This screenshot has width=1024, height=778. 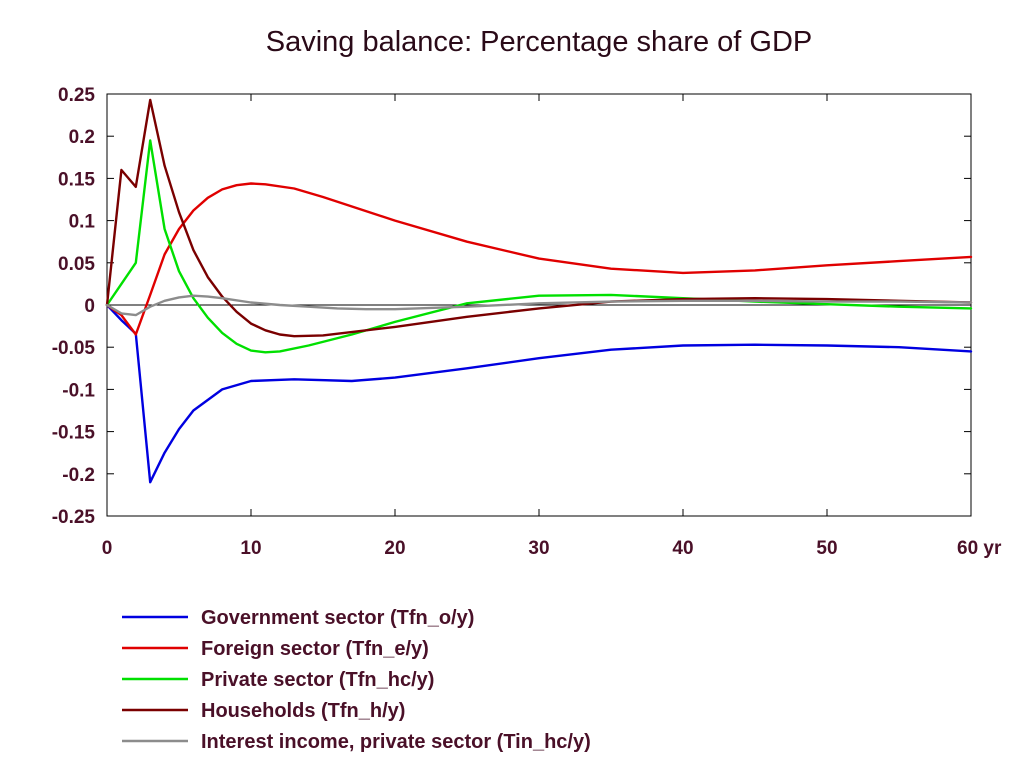 What do you see at coordinates (250, 548) in the screenshot?
I see `x-tick-label: 10` at bounding box center [250, 548].